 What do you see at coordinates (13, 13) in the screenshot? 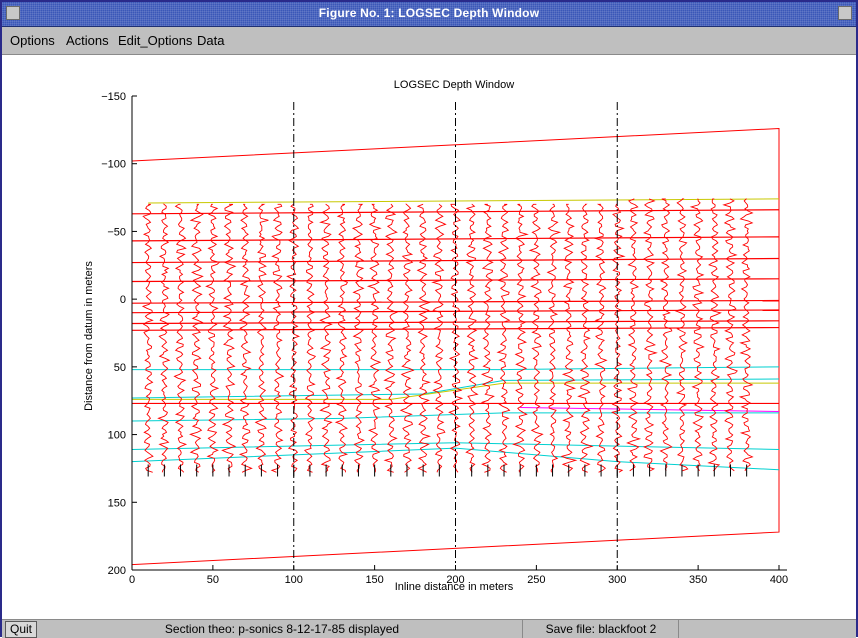
I see `window-menu-icon` at bounding box center [13, 13].